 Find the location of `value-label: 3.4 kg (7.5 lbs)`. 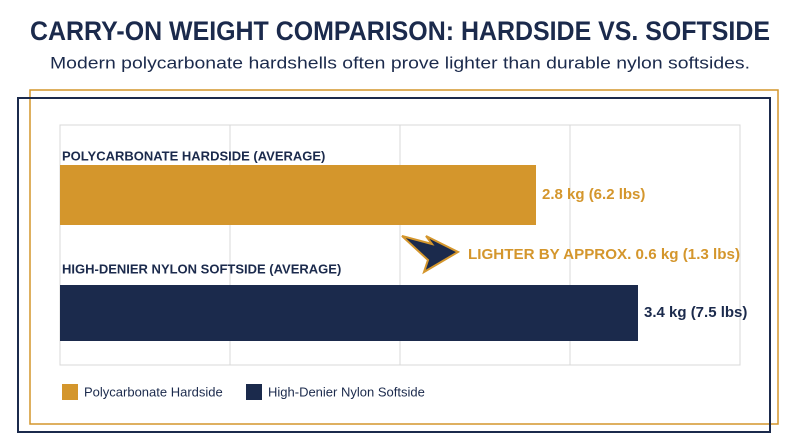

value-label: 3.4 kg (7.5 lbs) is located at coordinates (695, 312).